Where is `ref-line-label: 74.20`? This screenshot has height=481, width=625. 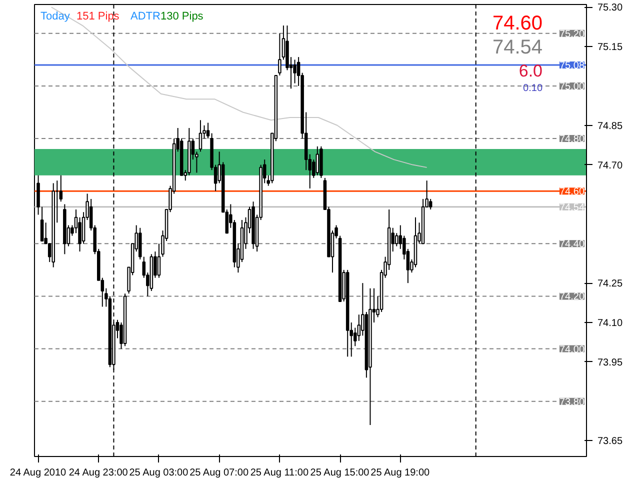 ref-line-label: 74.20 is located at coordinates (572, 297).